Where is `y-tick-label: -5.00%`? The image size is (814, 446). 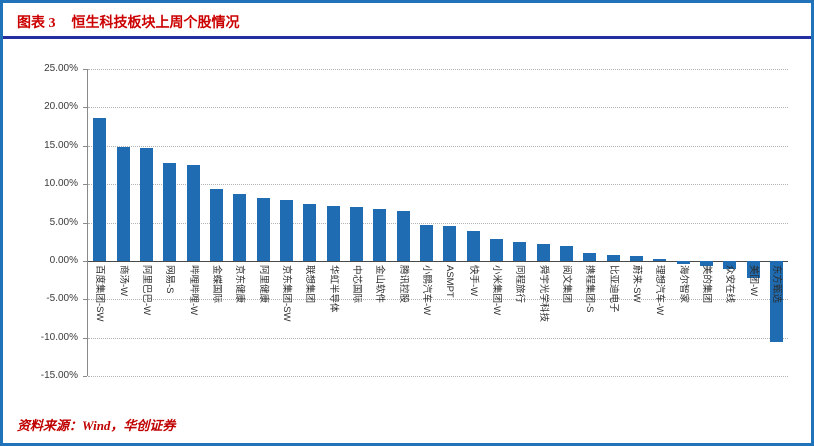
y-tick-label: -5.00% is located at coordinates (62, 299).